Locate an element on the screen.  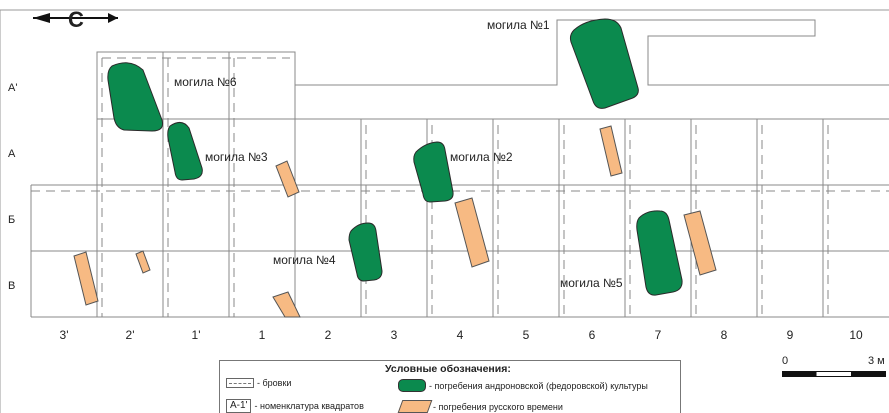
legend-item-brovki: - бровки is located at coordinates (258, 383).